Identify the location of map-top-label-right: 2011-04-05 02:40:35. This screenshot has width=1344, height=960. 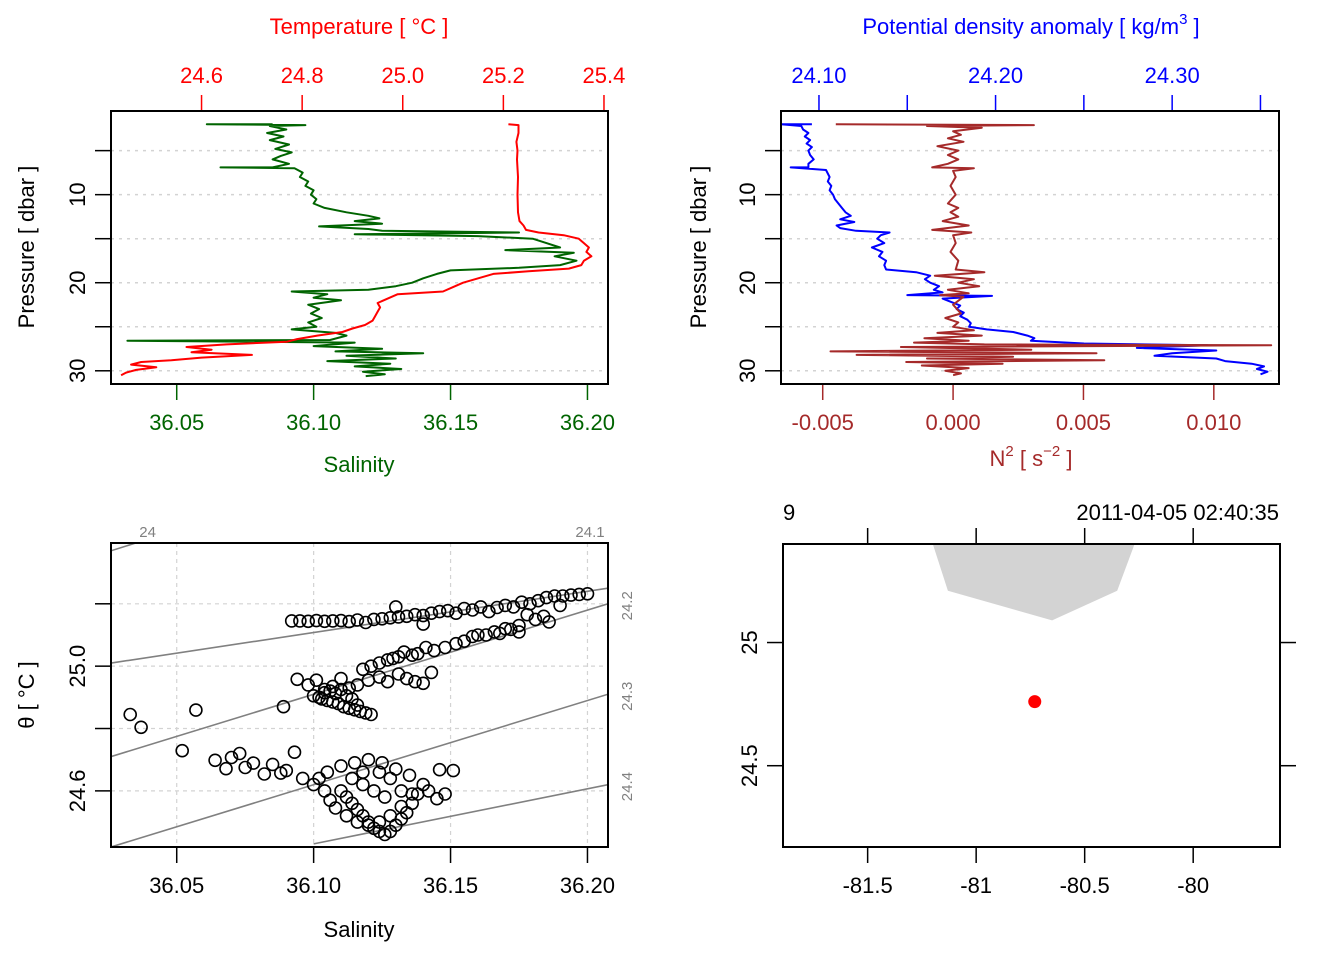
(1177, 512).